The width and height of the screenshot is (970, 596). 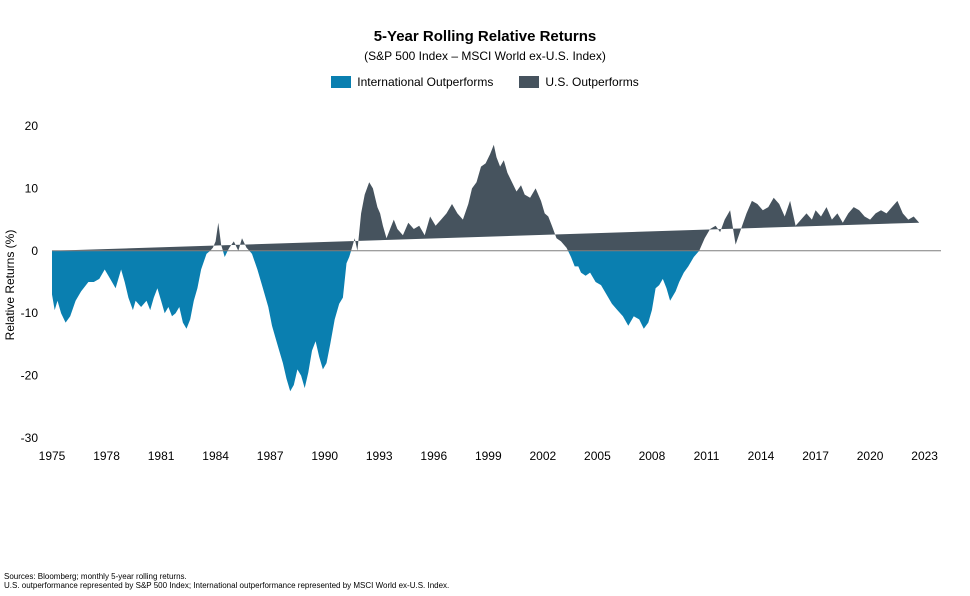 What do you see at coordinates (379, 456) in the screenshot?
I see `x-tick-label: 1993` at bounding box center [379, 456].